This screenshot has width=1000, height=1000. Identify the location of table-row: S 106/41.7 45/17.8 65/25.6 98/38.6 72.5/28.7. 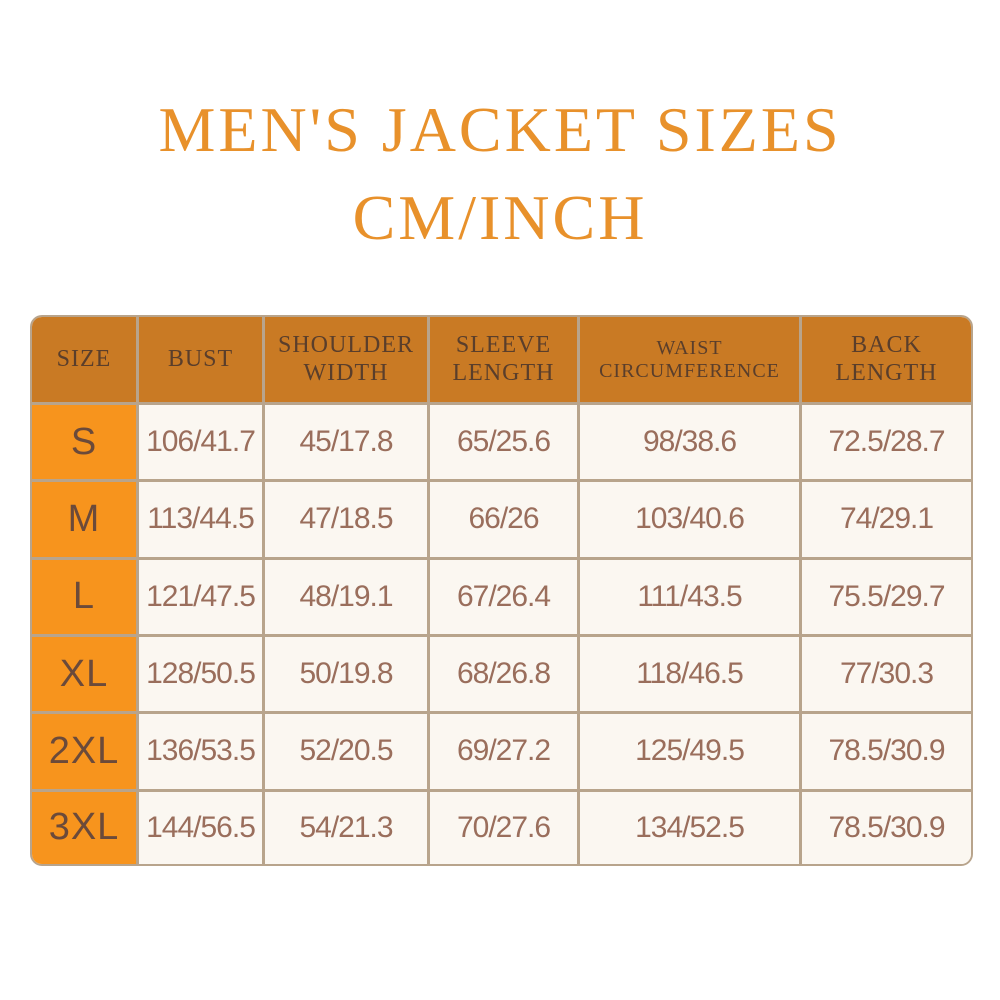
(501, 444).